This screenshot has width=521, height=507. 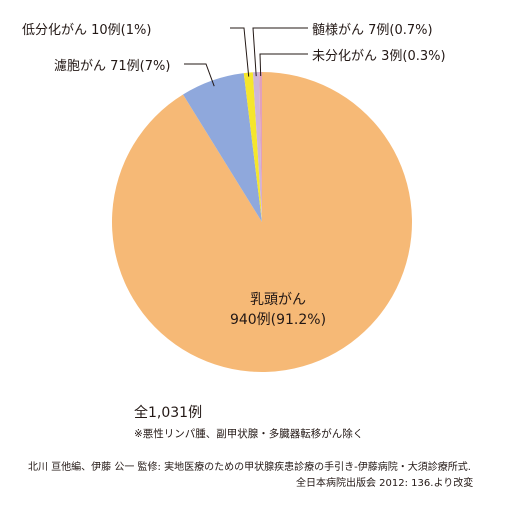 I want to click on leader-line-follicular, so click(x=199, y=75).